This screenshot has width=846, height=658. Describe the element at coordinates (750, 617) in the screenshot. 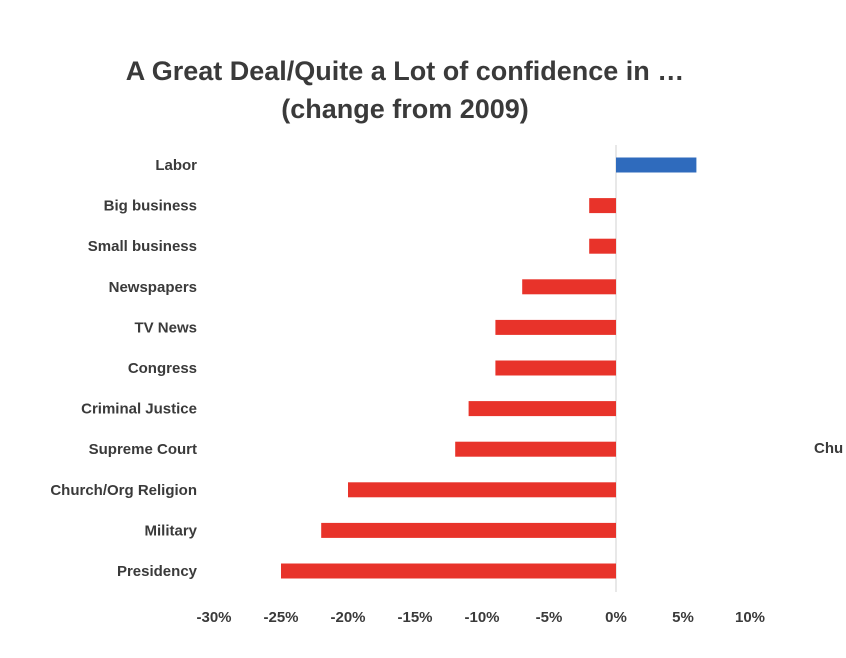

I see `x-tick-label: 10%` at that location.